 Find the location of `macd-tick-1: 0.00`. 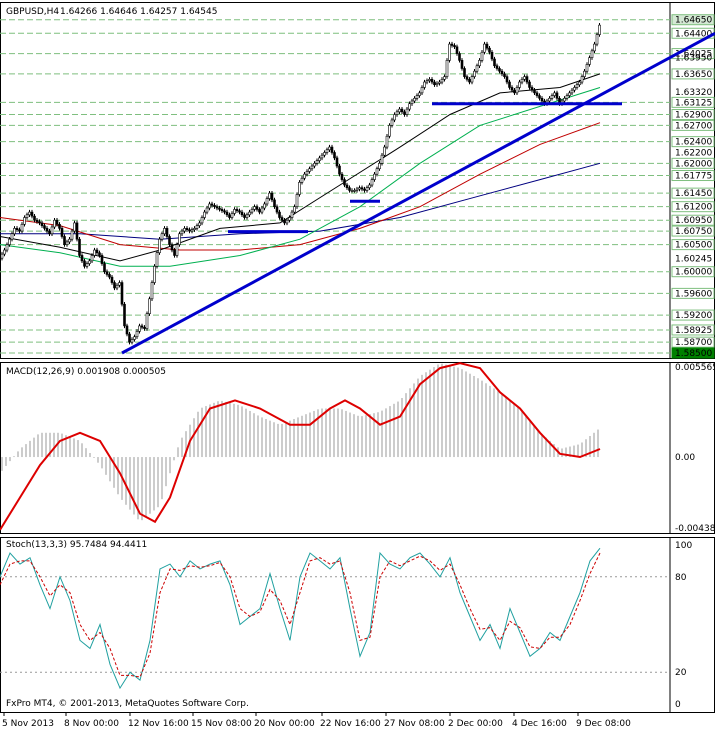

macd-tick-1: 0.00 is located at coordinates (685, 458).